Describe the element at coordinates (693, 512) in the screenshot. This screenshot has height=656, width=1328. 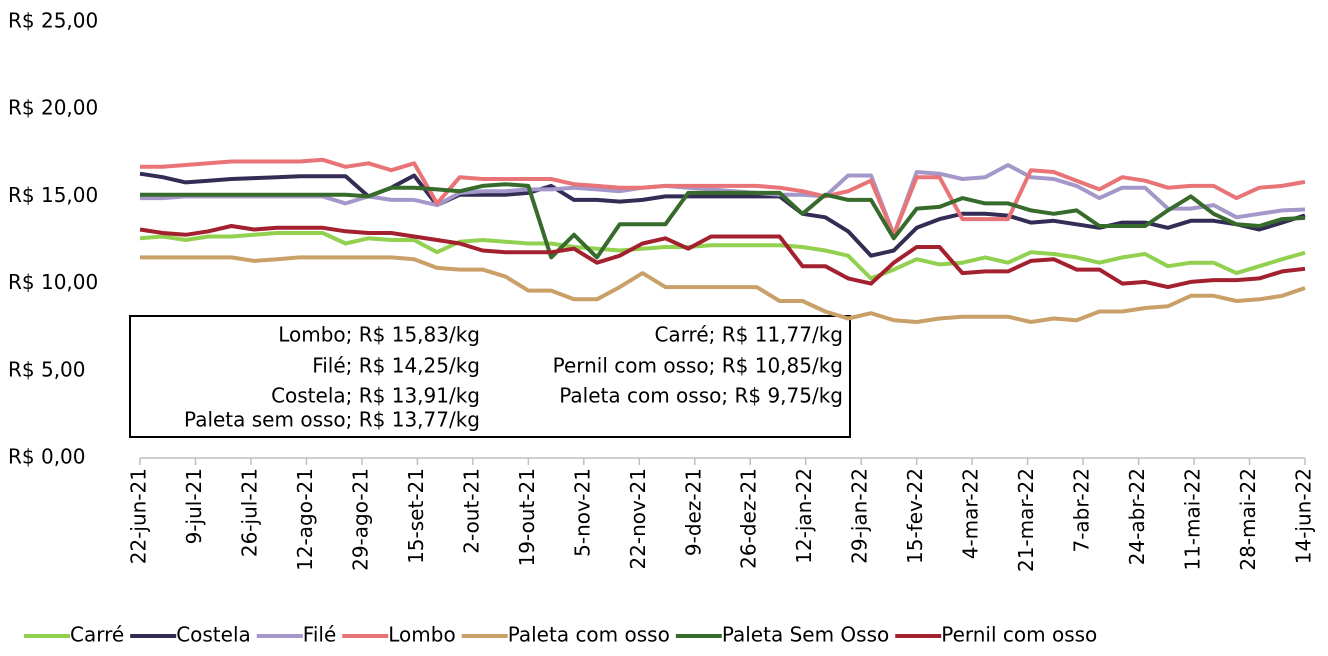
I see `x-tick-label: 9-dez-21` at that location.